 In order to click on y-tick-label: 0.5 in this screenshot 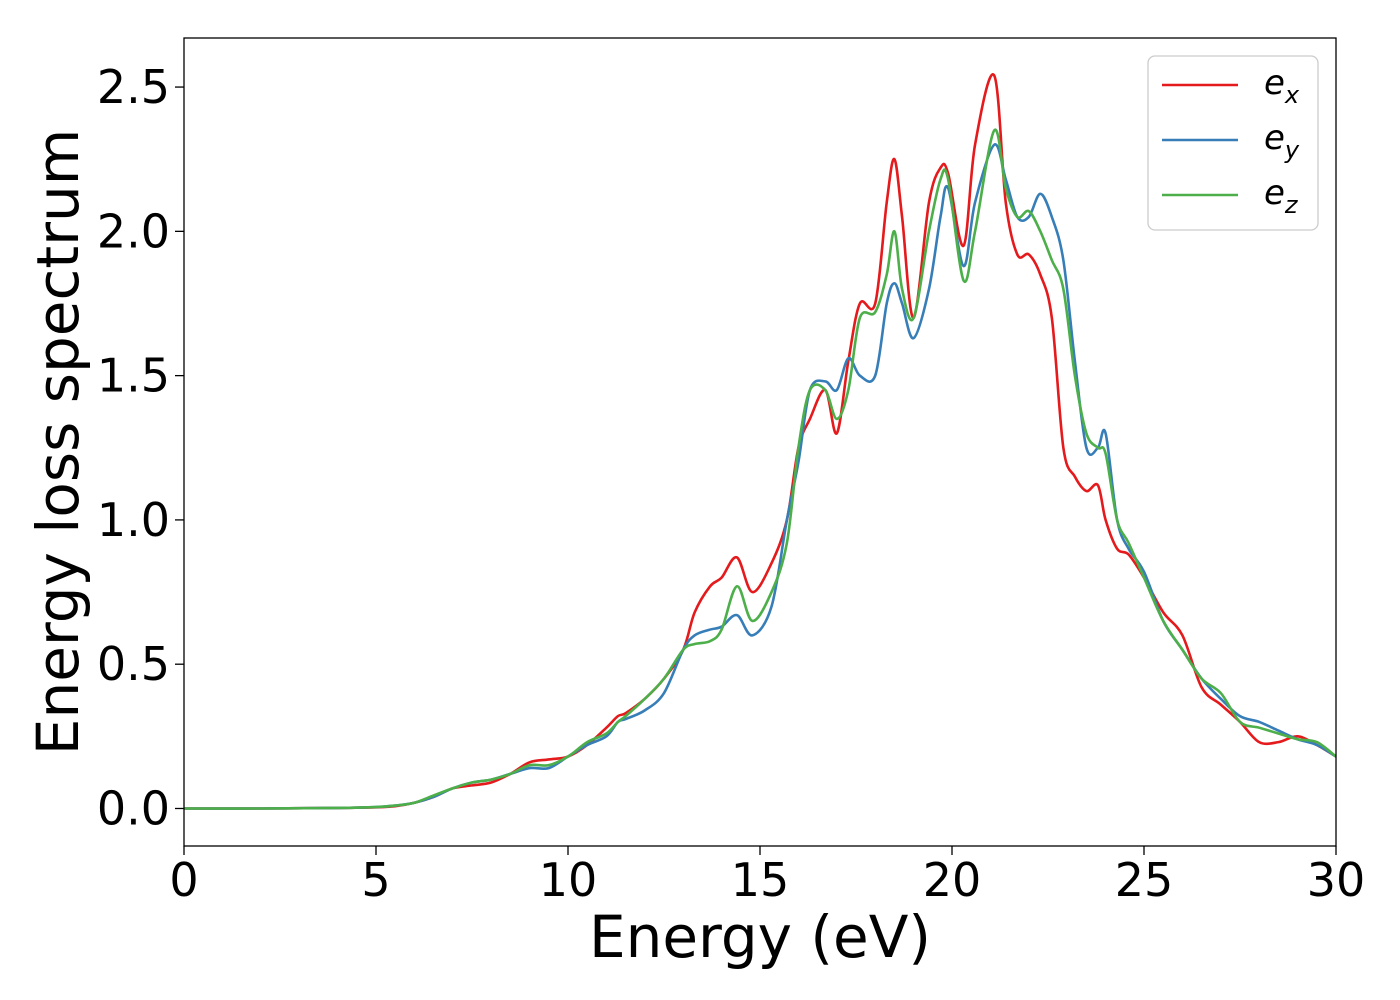, I will do `click(133, 664)`.